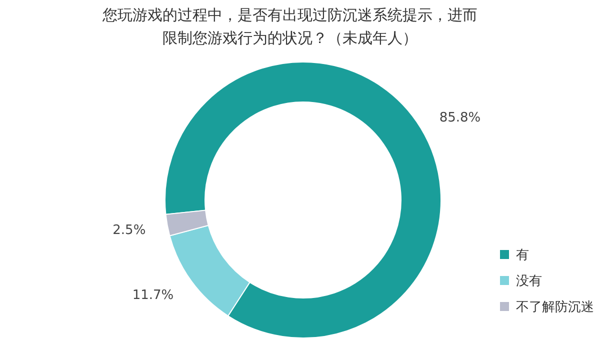 The image size is (594, 342). I want to click on data-label: 85.8%, so click(460, 118).